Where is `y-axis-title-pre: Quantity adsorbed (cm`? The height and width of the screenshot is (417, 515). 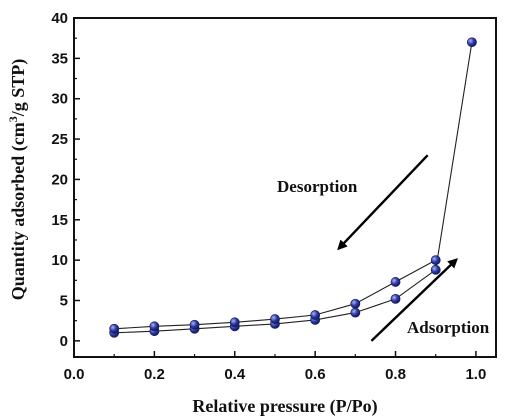 y-axis-title-pre: Quantity adsorbed (cm is located at coordinates (18, 211).